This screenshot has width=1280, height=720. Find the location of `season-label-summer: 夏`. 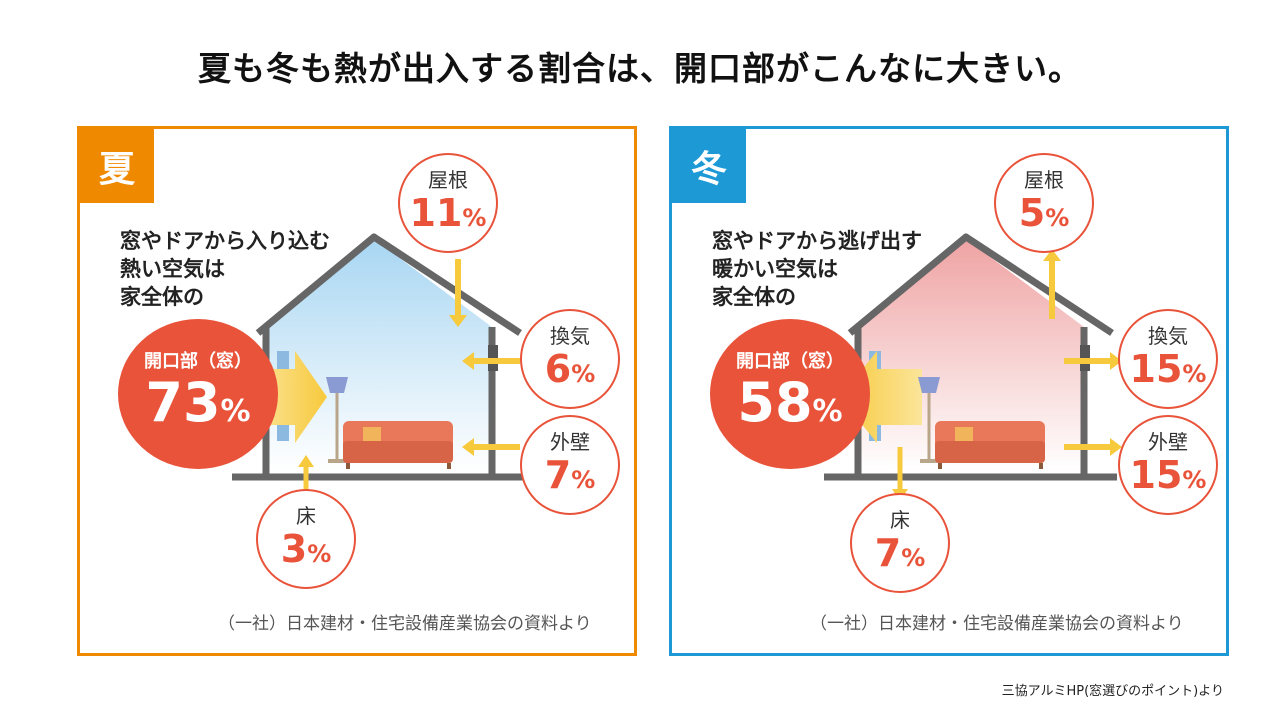

season-label-summer: 夏 is located at coordinates (117, 166).